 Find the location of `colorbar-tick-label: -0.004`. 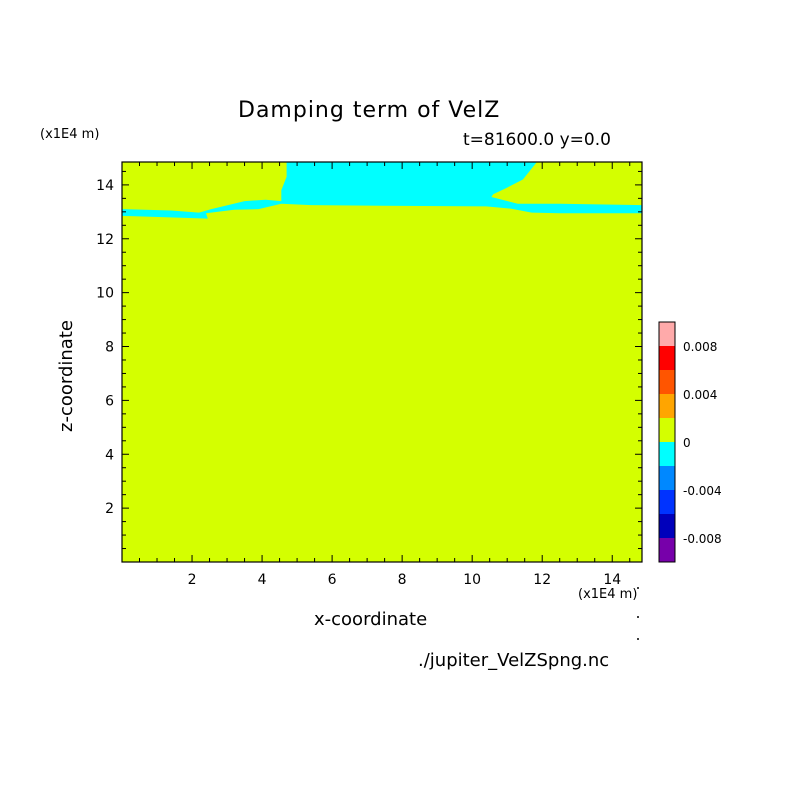

colorbar-tick-label: -0.004 is located at coordinates (702, 491).